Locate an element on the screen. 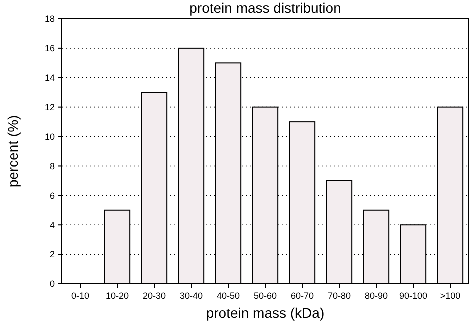 The height and width of the screenshot is (321, 472). x-tick-label: 10-20 is located at coordinates (118, 296).